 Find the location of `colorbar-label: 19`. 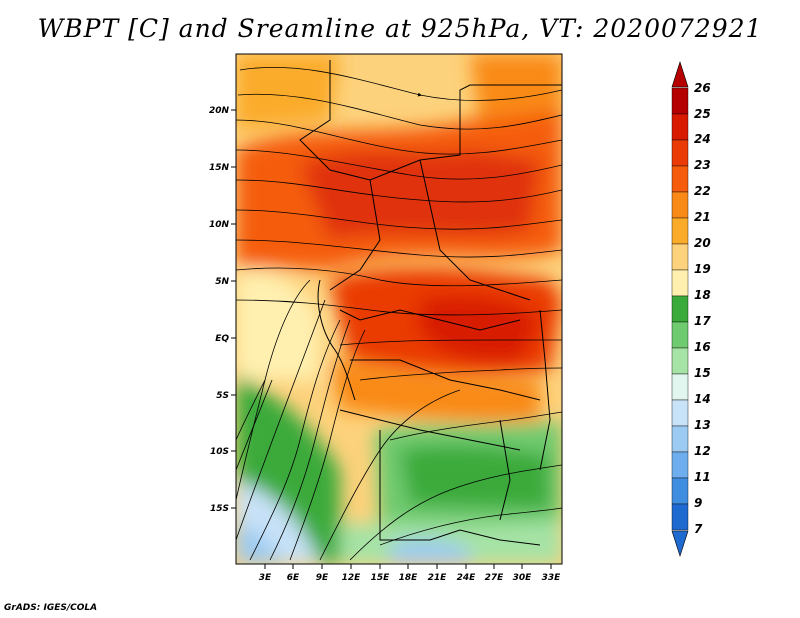

colorbar-label: 19 is located at coordinates (702, 269).